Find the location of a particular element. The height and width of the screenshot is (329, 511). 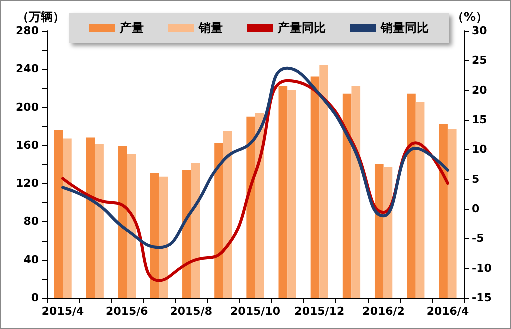

y-tick-label: 0 is located at coordinates (35, 298).